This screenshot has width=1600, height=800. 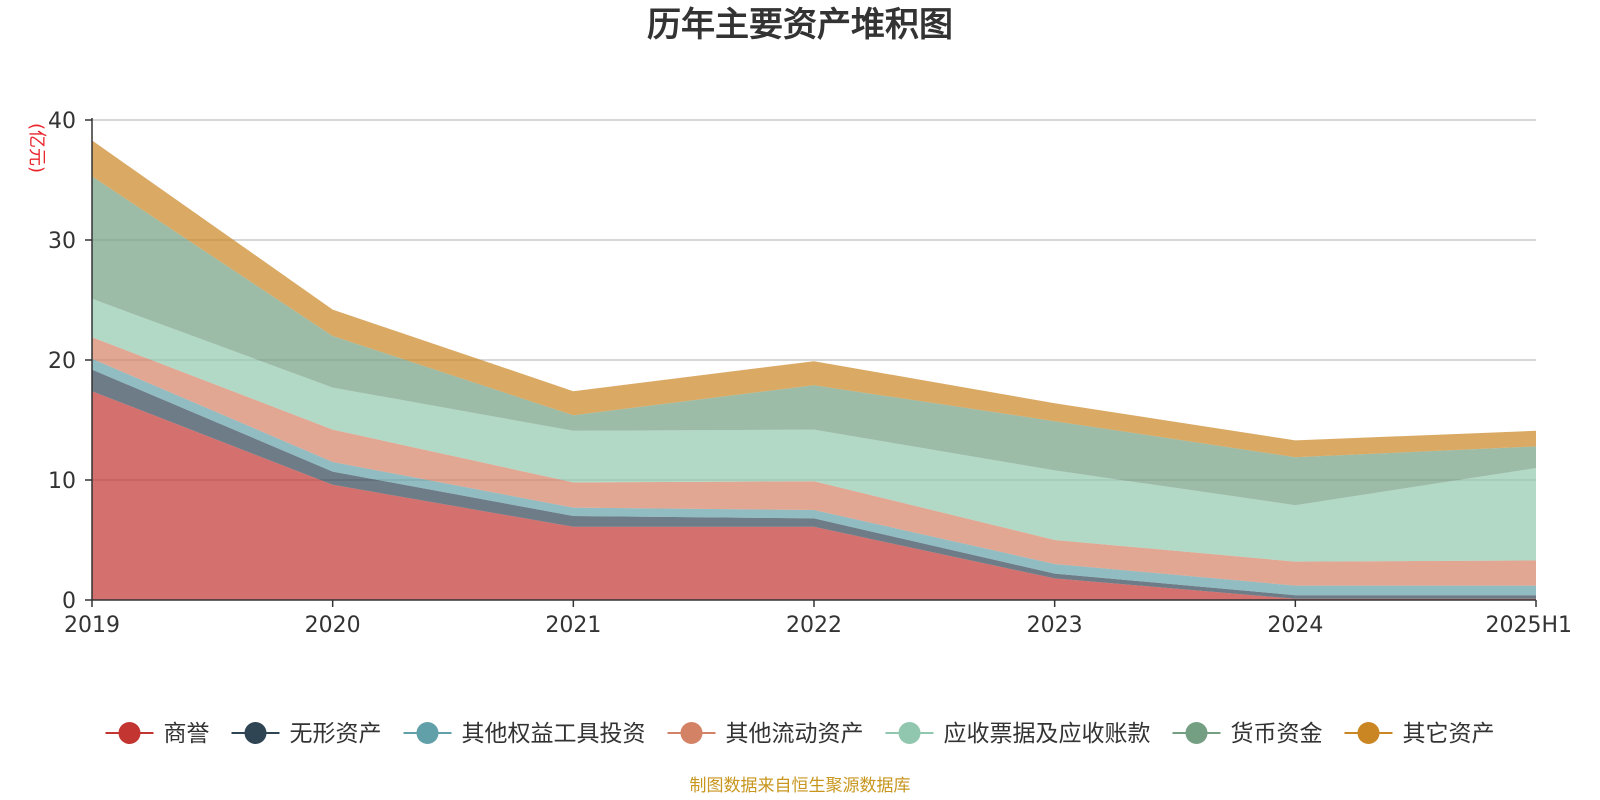 I want to click on y-tick-label: 40, so click(x=62, y=121).